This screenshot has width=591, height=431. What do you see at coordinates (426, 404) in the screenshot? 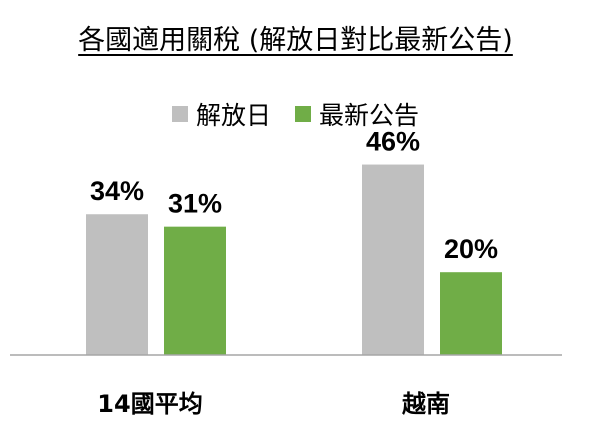
I see `category-label-2: 越南` at bounding box center [426, 404].